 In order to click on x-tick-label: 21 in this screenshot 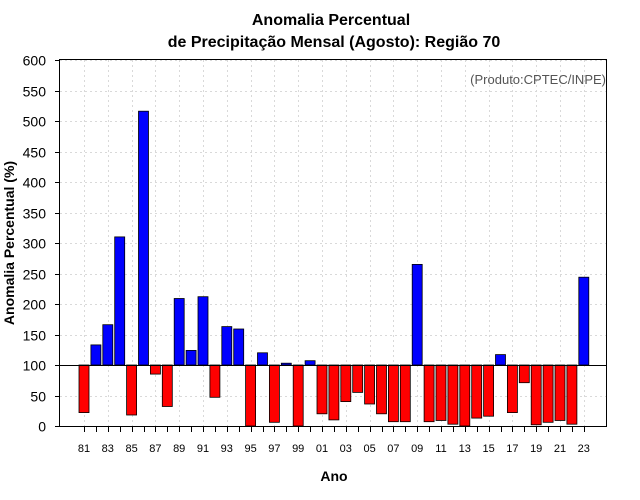, I will do `click(560, 449)`.